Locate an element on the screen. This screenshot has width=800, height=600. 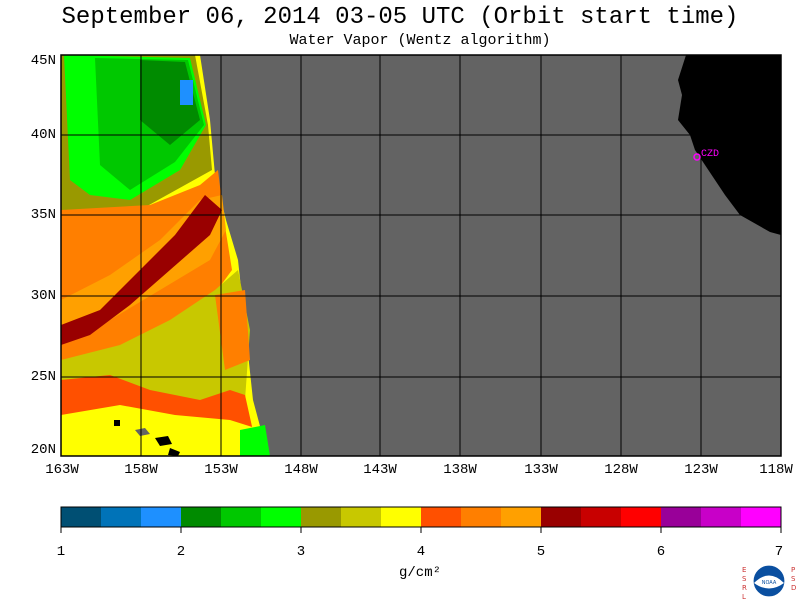
lat-label-30n: 30N is located at coordinates (43, 296).